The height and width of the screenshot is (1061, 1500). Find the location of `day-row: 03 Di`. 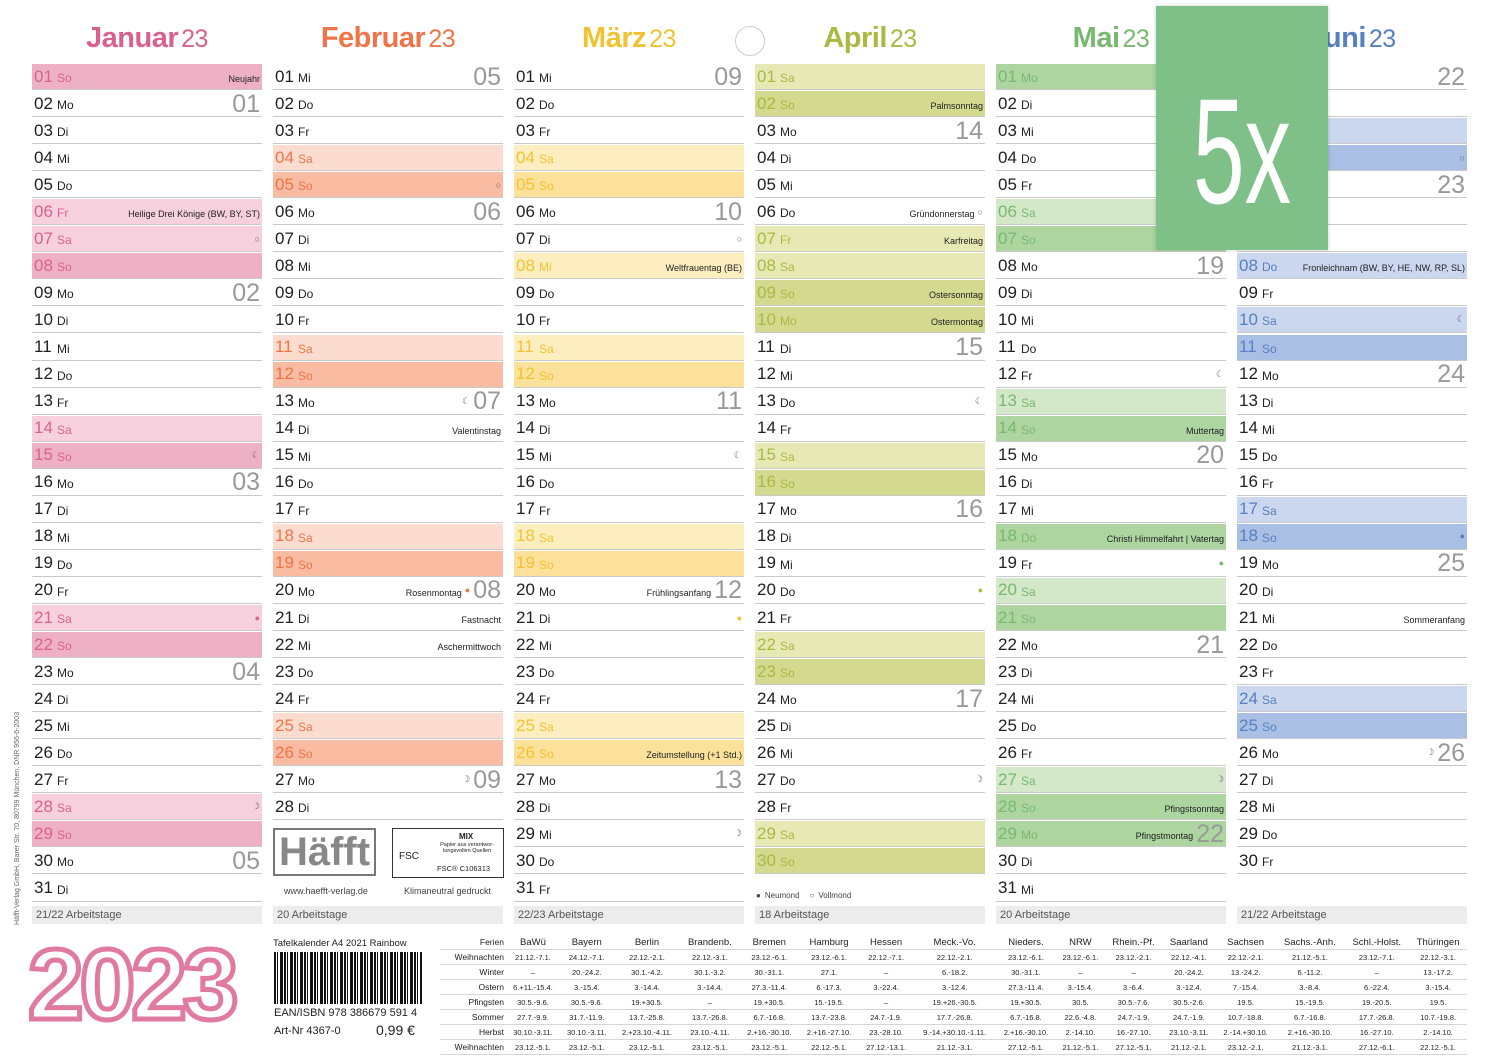

day-row: 03 Di is located at coordinates (147, 131).